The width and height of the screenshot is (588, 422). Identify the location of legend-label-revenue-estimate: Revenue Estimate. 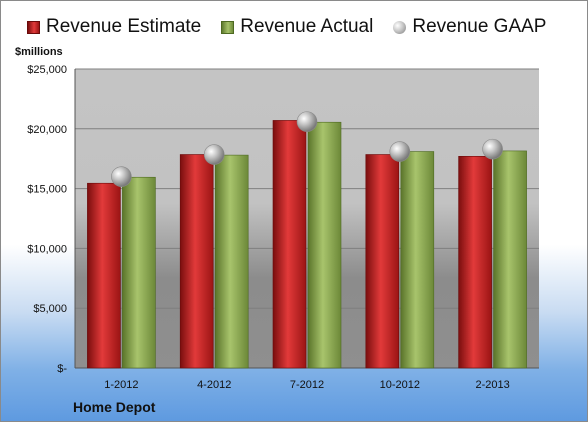
(124, 26).